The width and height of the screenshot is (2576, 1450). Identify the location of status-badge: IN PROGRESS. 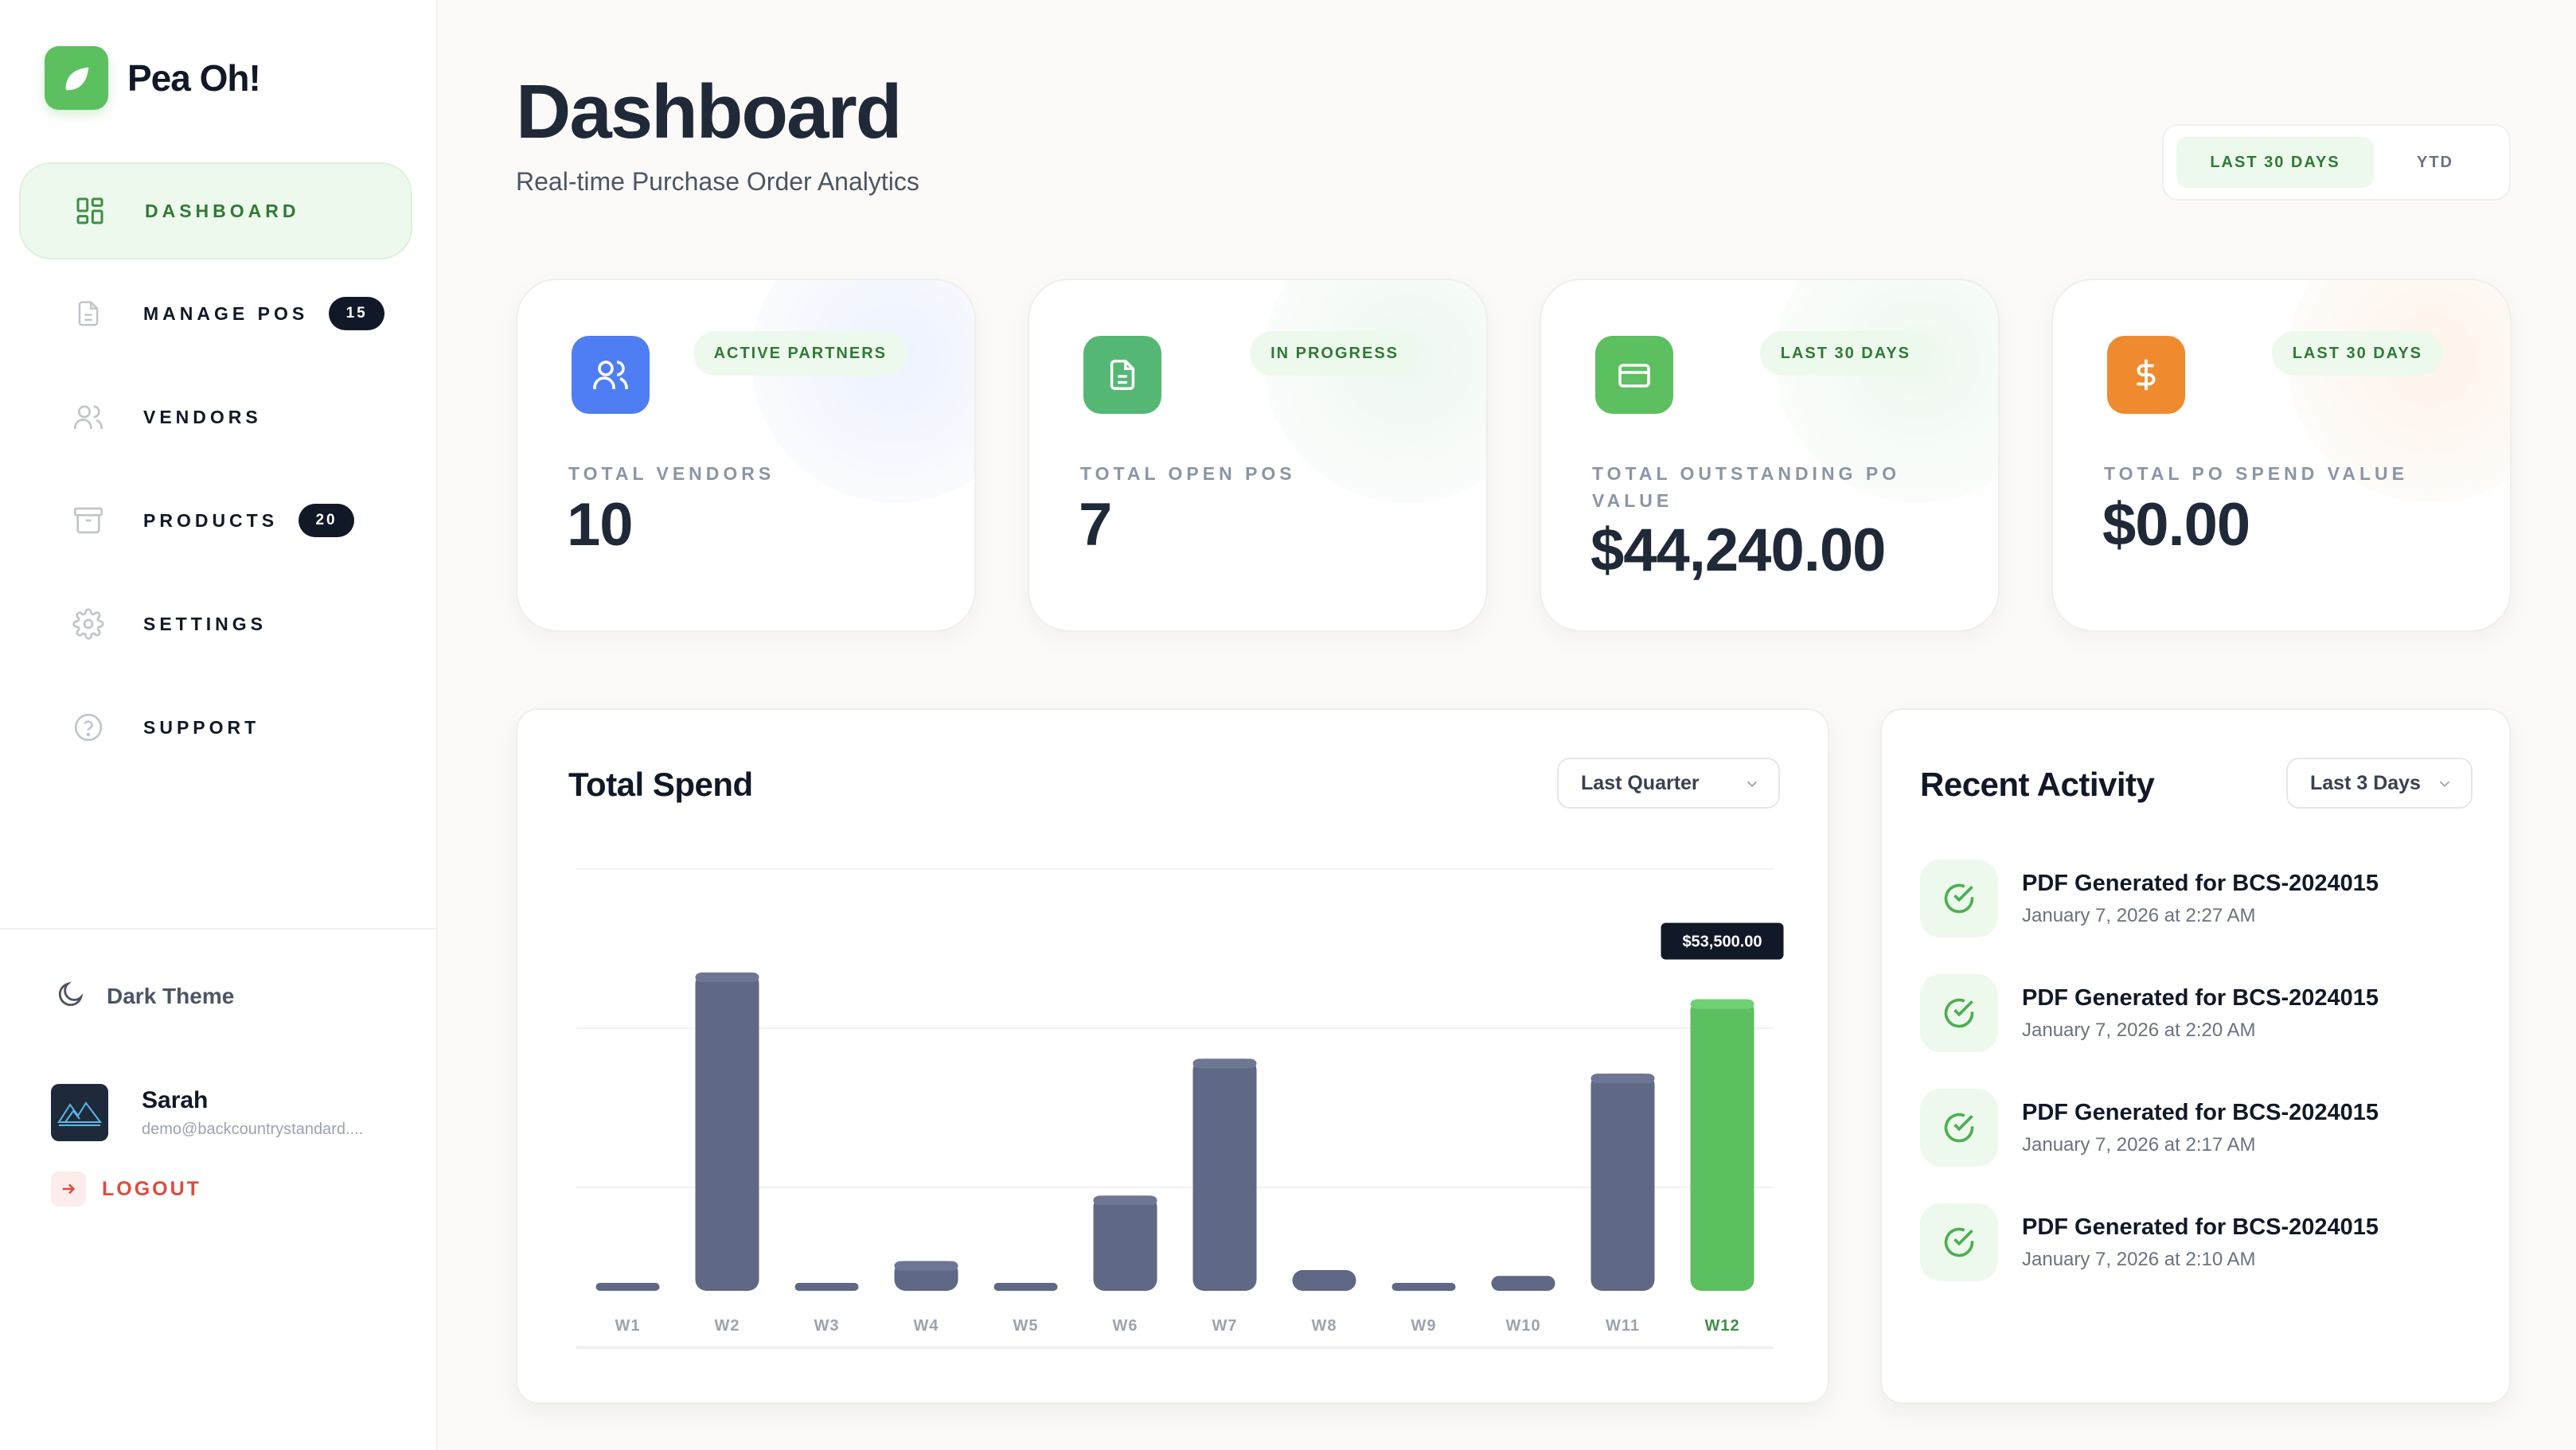
(1334, 353).